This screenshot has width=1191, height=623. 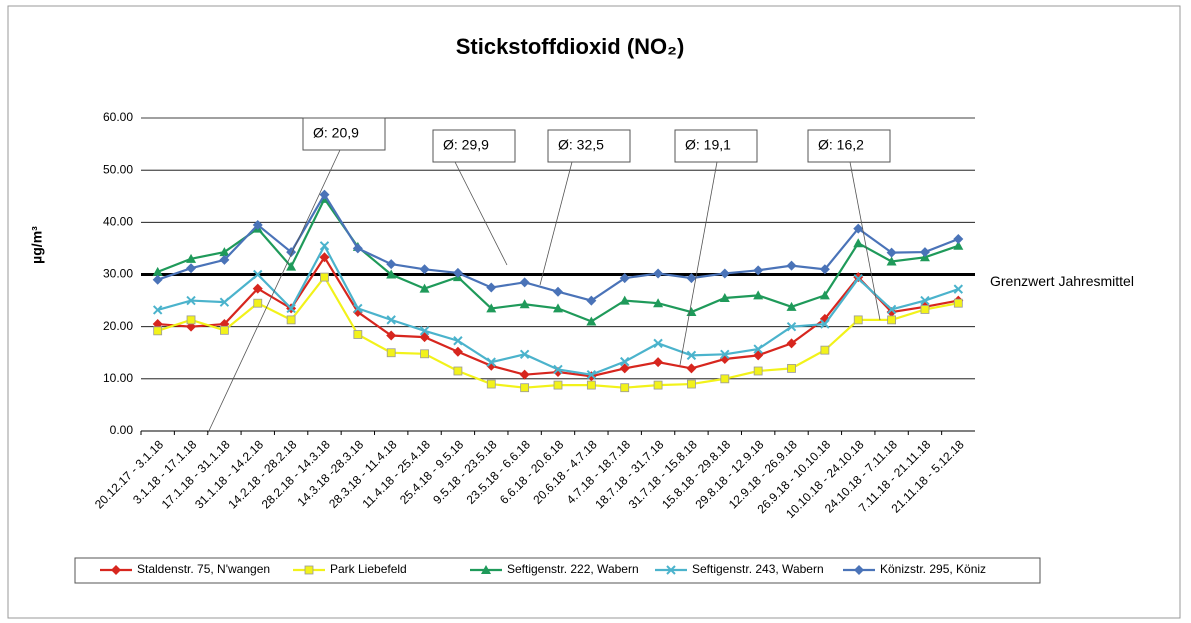 I want to click on series-line, so click(x=558, y=247).